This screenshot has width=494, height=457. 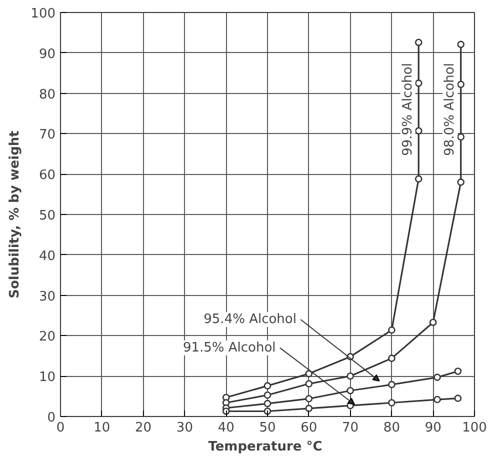 What do you see at coordinates (47, 296) in the screenshot?
I see `y-tick-label: 30` at bounding box center [47, 296].